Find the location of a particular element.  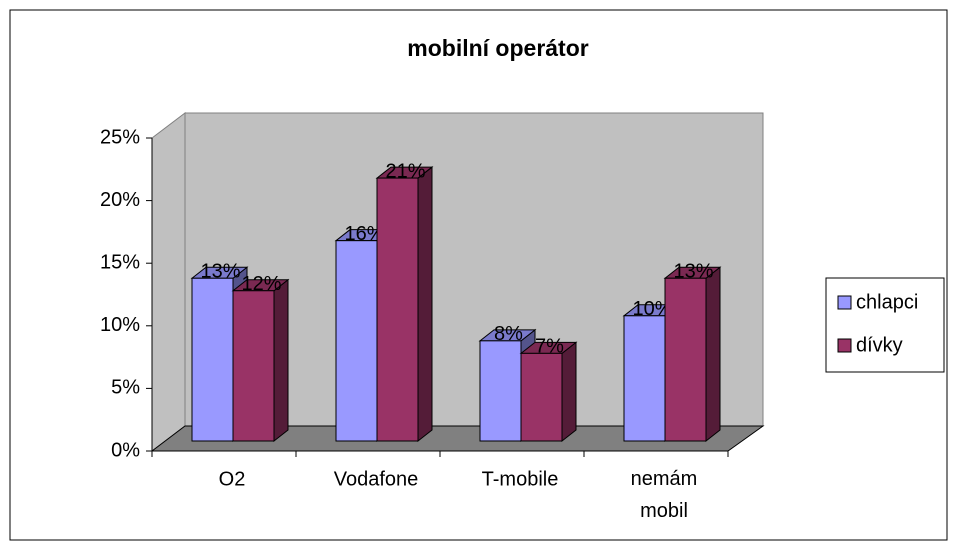

x-tick-label: nemám mobil is located at coordinates (664, 495).